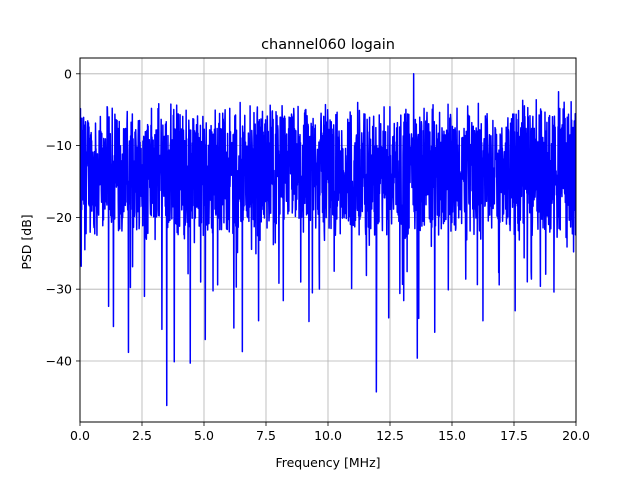  What do you see at coordinates (390, 435) in the screenshot?
I see `x-tick-label: 12.5` at bounding box center [390, 435].